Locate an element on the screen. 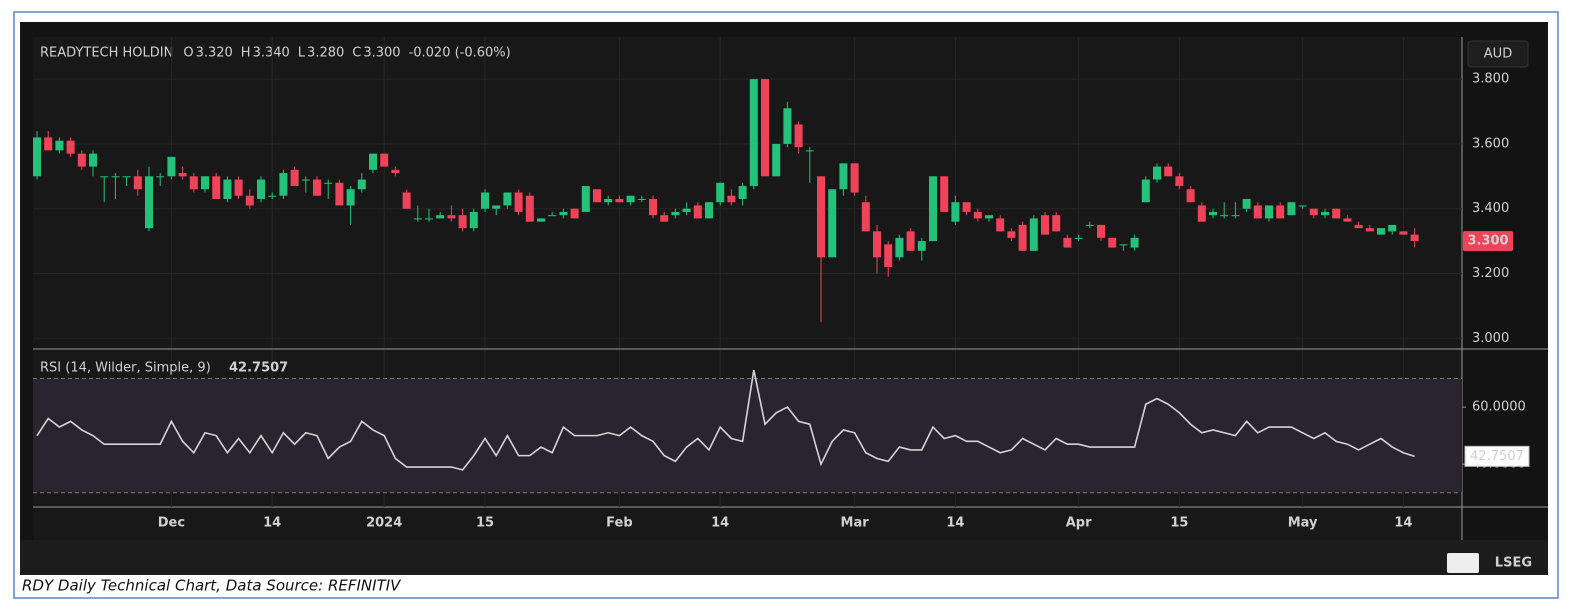 This screenshot has width=1580, height=613. x-tick-label: May is located at coordinates (1303, 523).